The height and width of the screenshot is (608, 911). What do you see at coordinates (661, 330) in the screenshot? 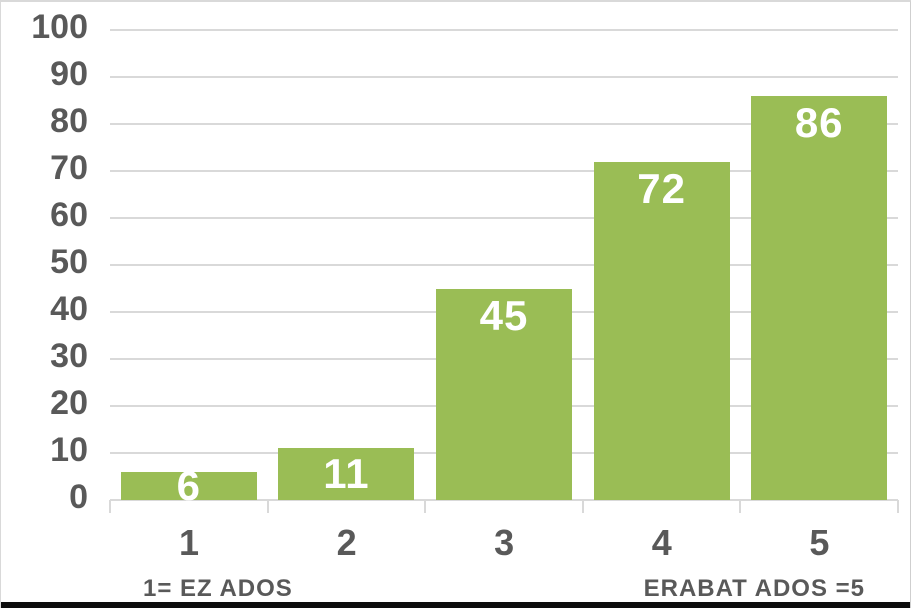
I see `bar-4: 72` at bounding box center [661, 330].